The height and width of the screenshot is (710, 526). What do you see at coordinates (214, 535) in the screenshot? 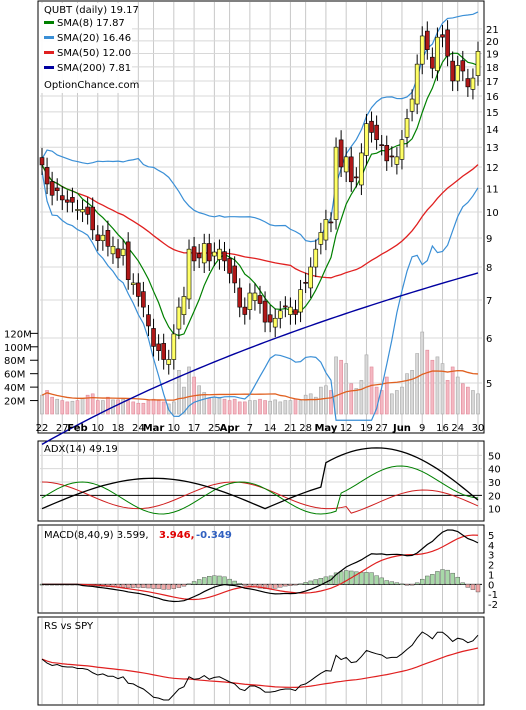
I see `macd-hist-label: -0.349` at bounding box center [214, 535].